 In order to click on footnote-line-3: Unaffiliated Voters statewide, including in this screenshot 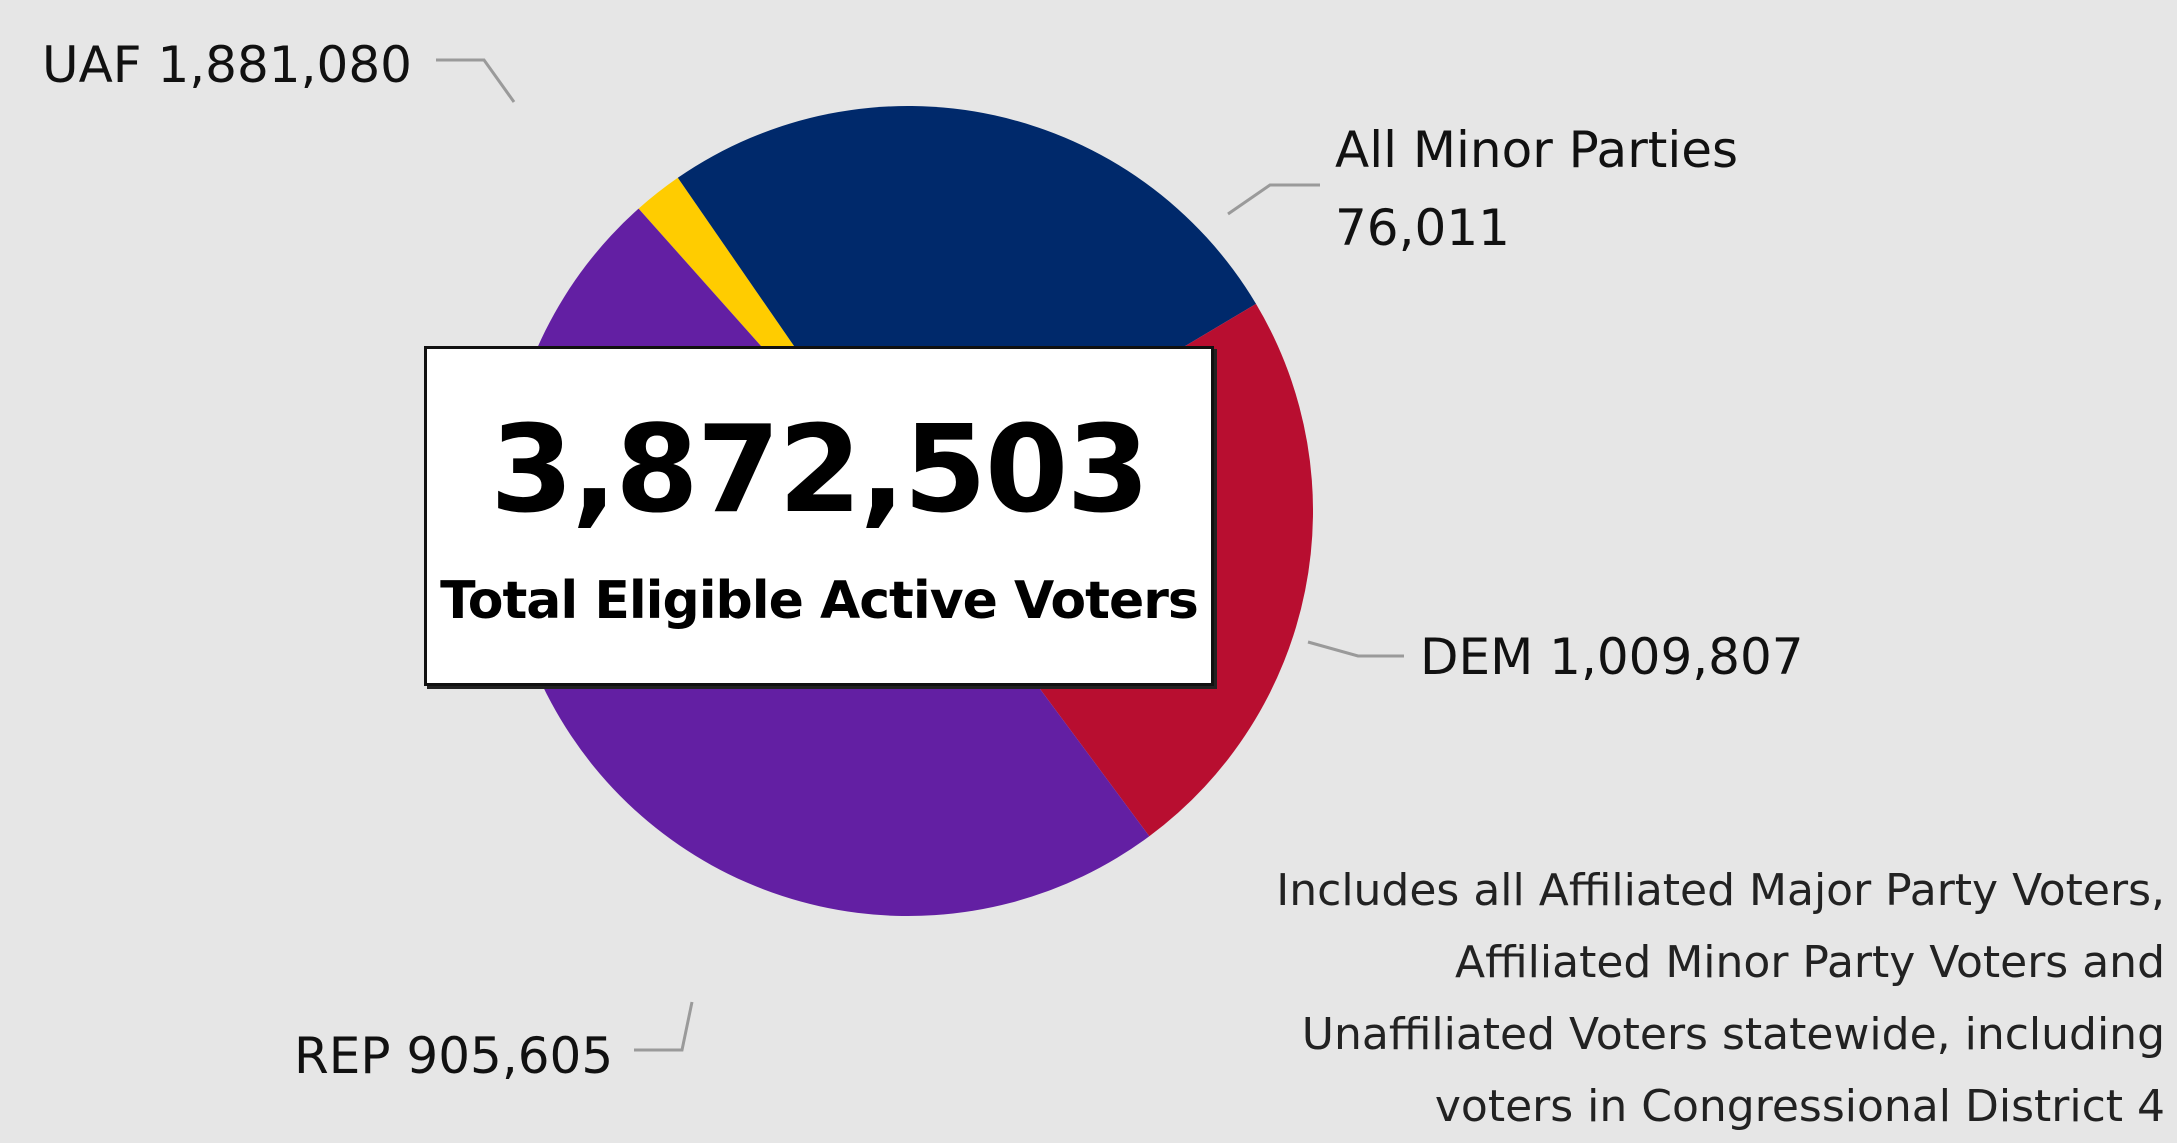, I will do `click(1733, 1034)`.